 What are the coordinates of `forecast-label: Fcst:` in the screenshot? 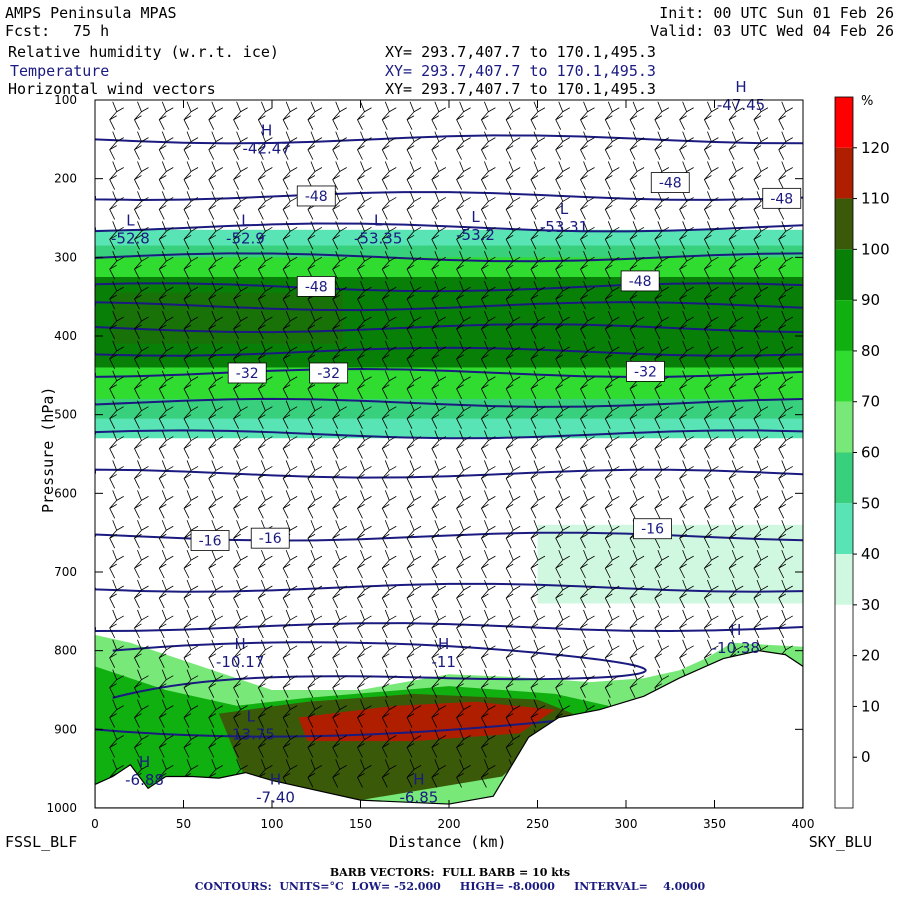 It's located at (28, 31).